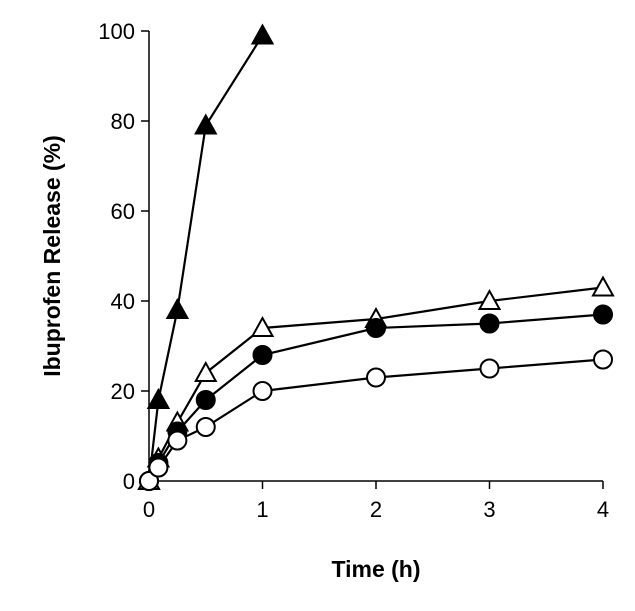 The width and height of the screenshot is (635, 611). I want to click on y-tick-label: 80, so click(123, 121).